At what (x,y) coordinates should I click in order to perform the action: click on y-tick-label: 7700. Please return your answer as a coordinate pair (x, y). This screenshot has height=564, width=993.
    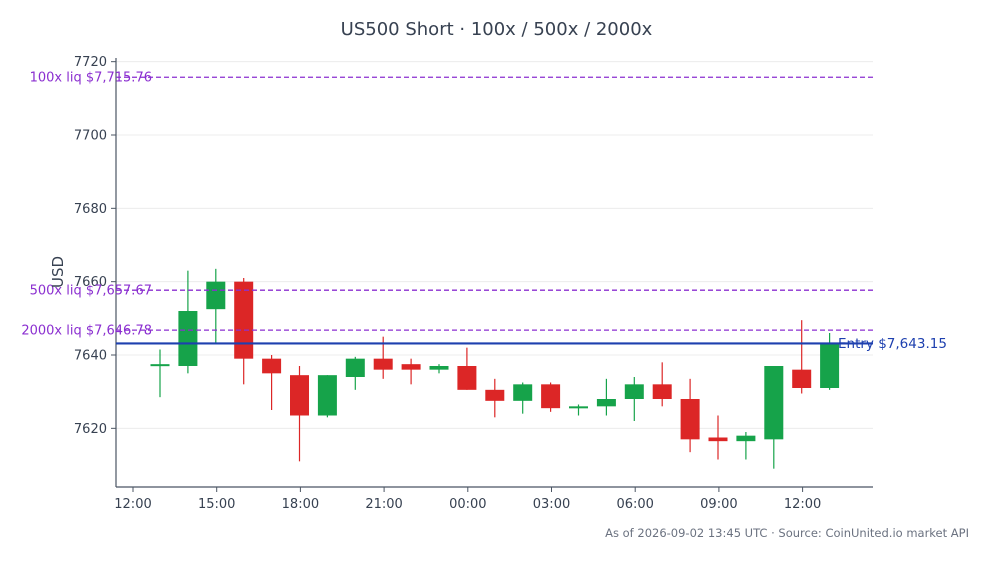
    Looking at the image, I should click on (90, 136).